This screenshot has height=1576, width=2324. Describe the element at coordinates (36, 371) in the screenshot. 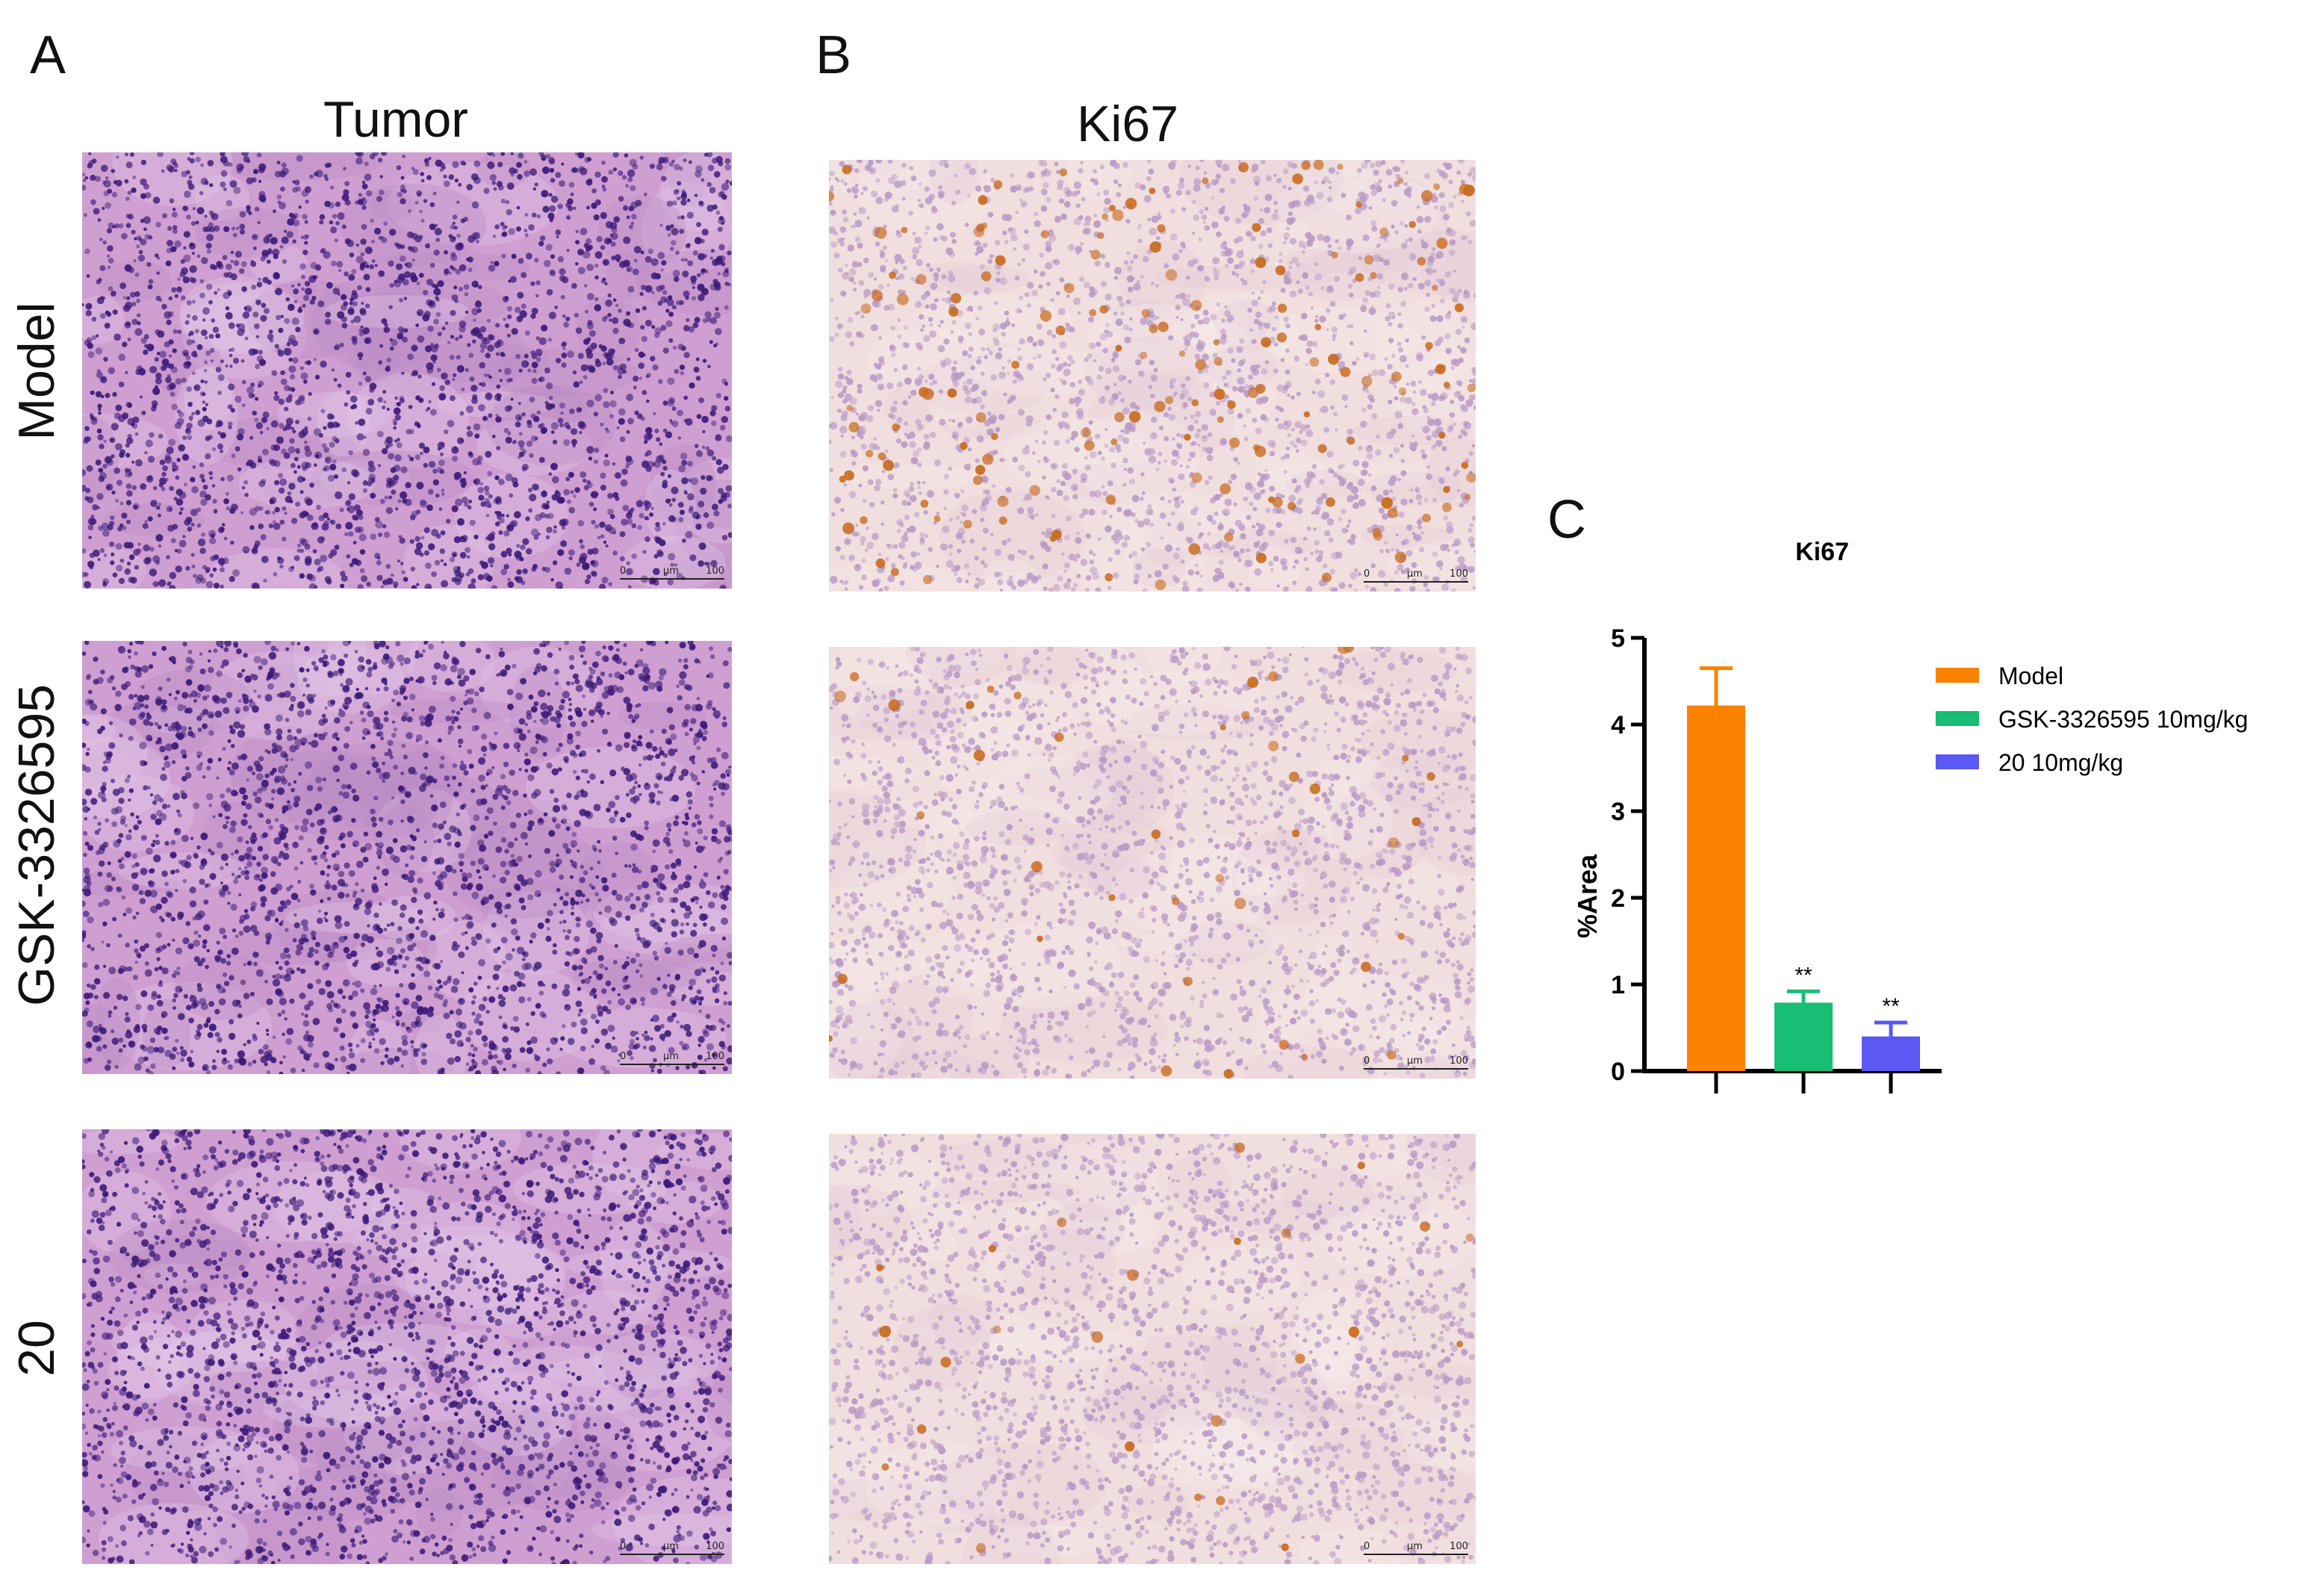

I see `row-label-model: Model` at that location.